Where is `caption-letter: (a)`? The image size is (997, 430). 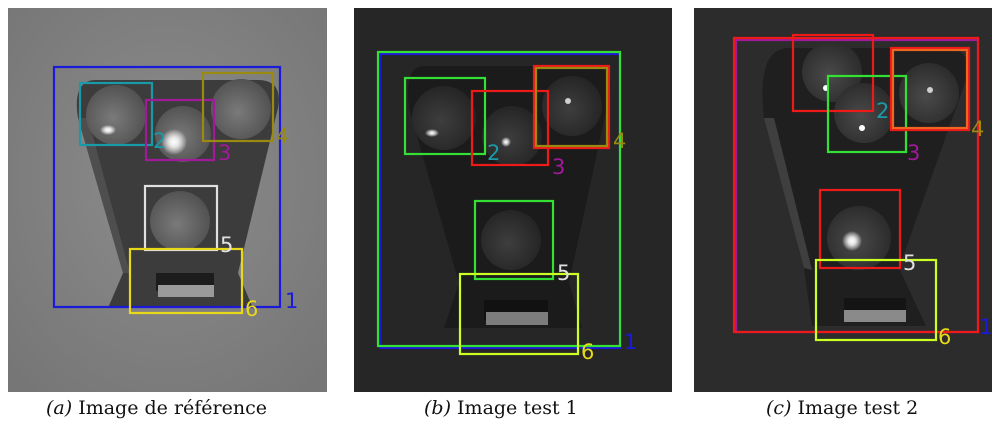
caption-letter: (a) is located at coordinates (59, 408).